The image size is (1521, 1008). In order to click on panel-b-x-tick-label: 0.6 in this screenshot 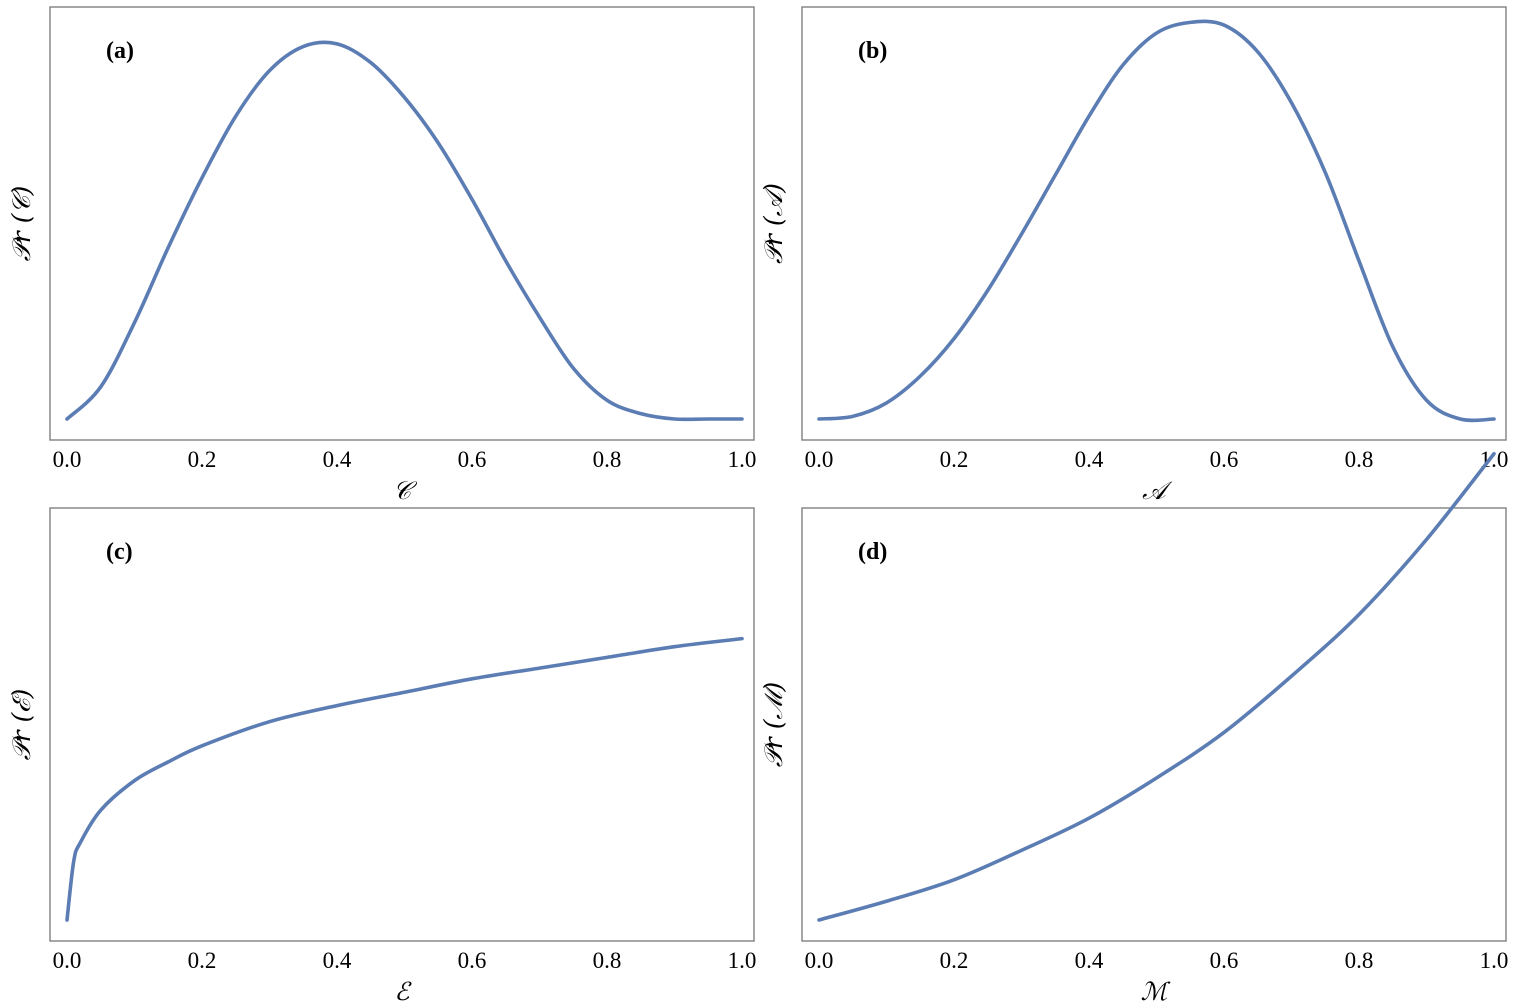, I will do `click(1224, 459)`.